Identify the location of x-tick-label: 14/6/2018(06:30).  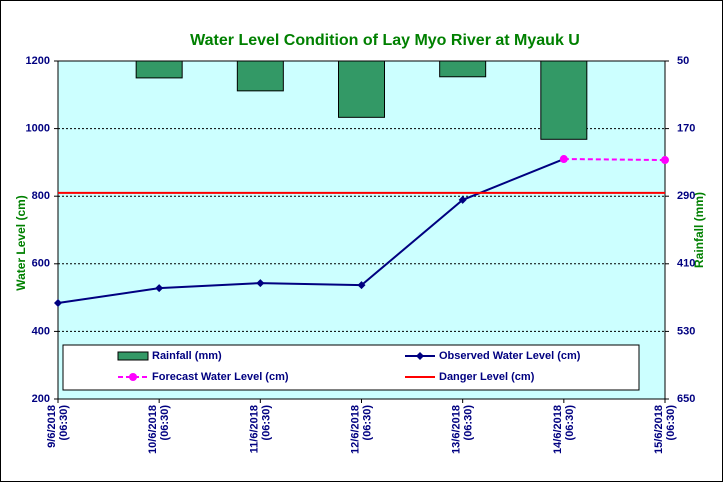
(564, 429).